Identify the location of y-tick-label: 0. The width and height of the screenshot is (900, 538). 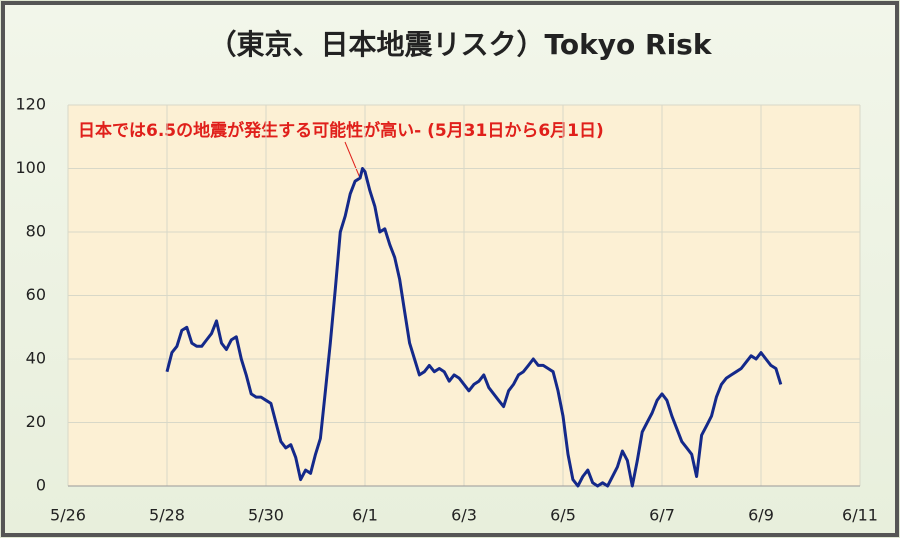
(41, 485).